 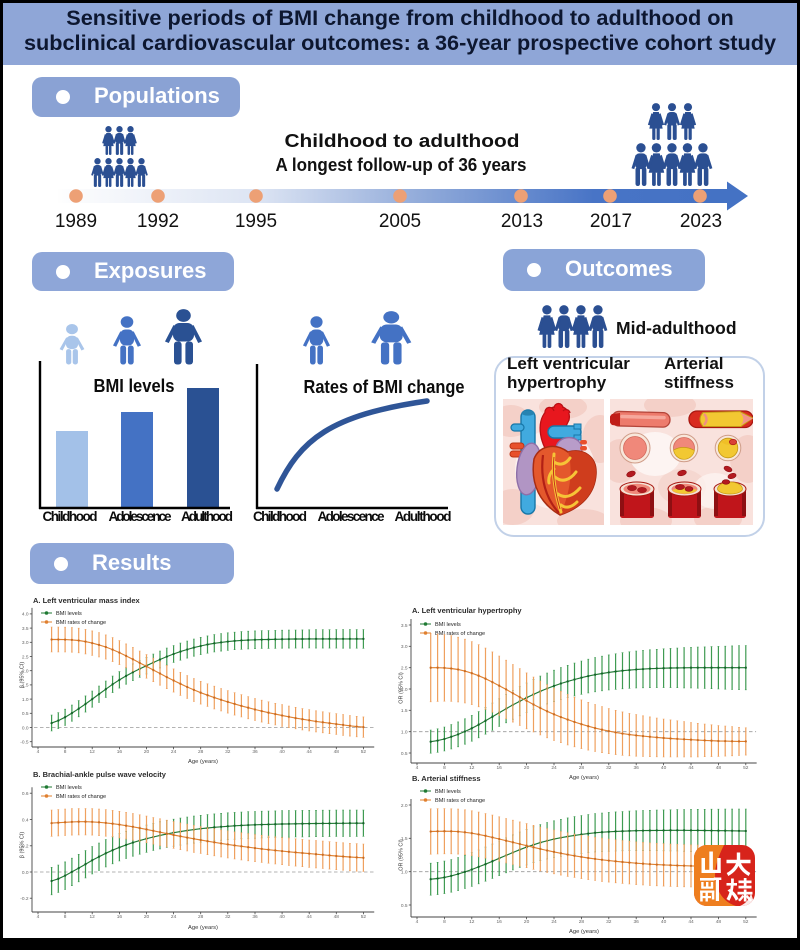 I want to click on svg-text:B. Brachial-ankle pulse wave v: B. Brachial-ankle pulse wave velocity, so click(x=100, y=774).